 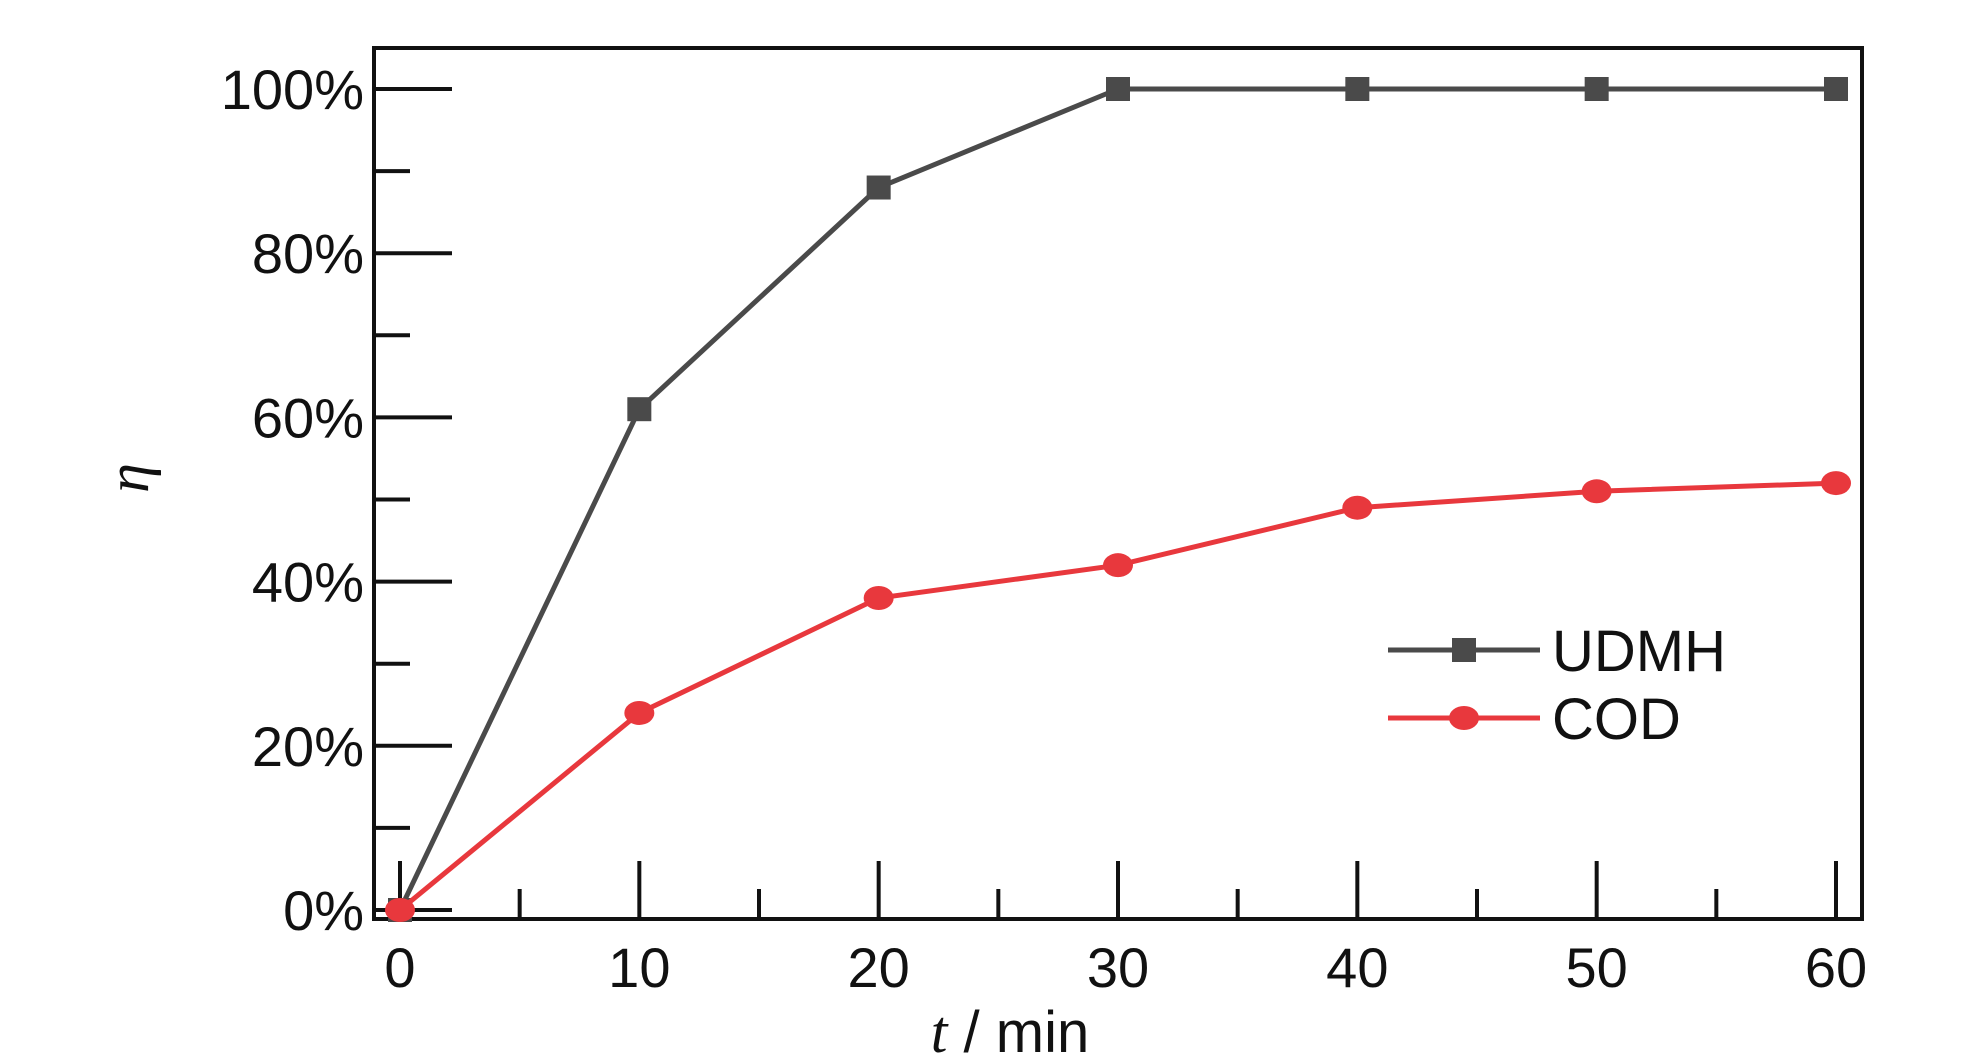 I want to click on x-tick-label: 40, so click(x=1357, y=967).